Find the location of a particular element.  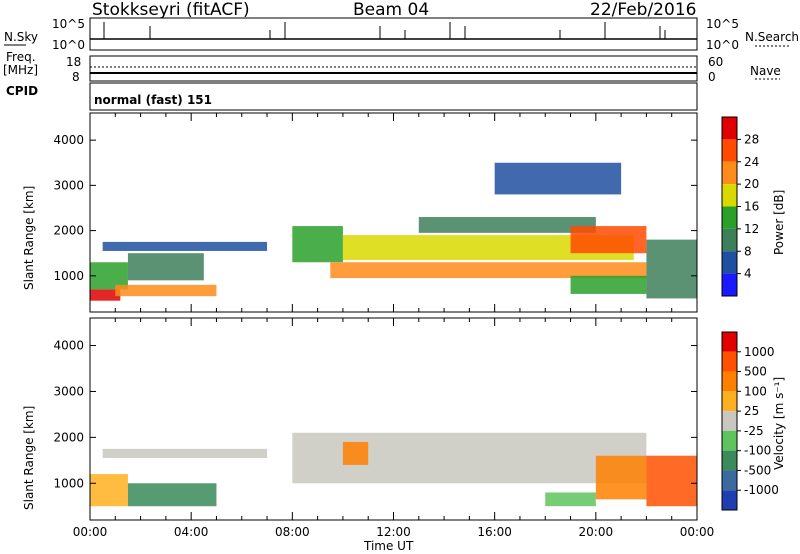

nave-tick-low: 0 is located at coordinates (712, 77).